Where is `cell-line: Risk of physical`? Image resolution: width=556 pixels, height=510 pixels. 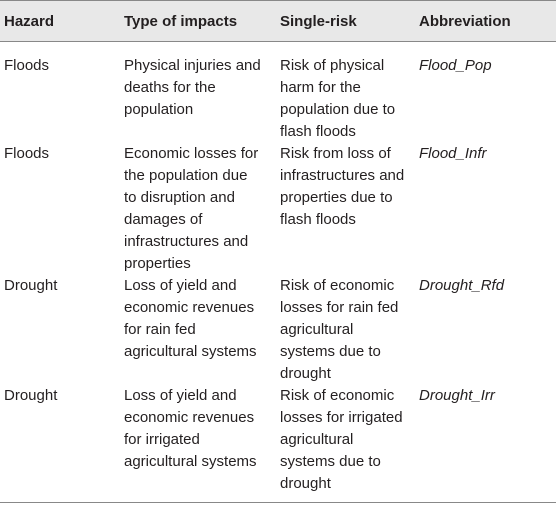
cell-line: Risk of physical is located at coordinates (332, 65).